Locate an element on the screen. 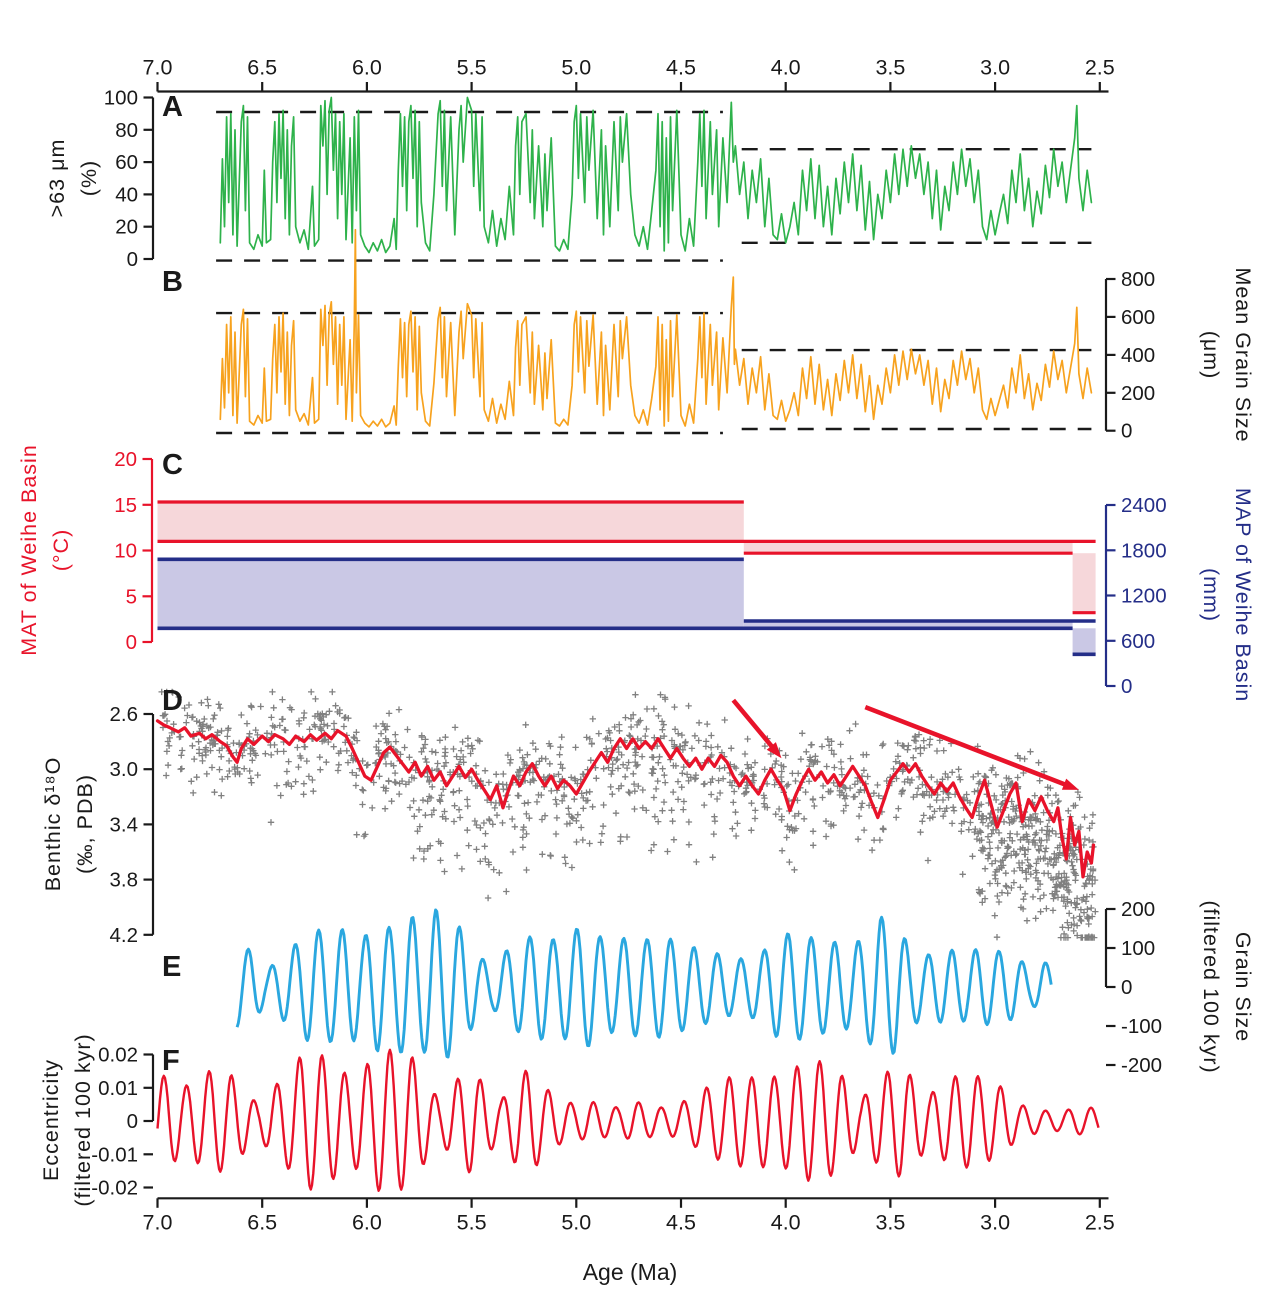  panel-c-right-axis-labels: 0 600 1200 1800 2400 is located at coordinates (1144, 596).